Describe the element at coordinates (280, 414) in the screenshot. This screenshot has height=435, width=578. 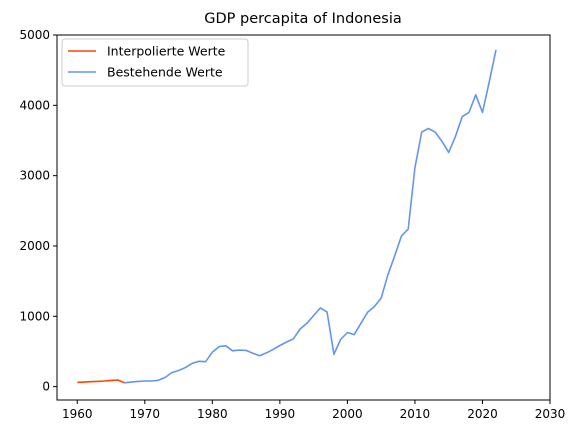
I see `x-tick-label: 1990` at that location.